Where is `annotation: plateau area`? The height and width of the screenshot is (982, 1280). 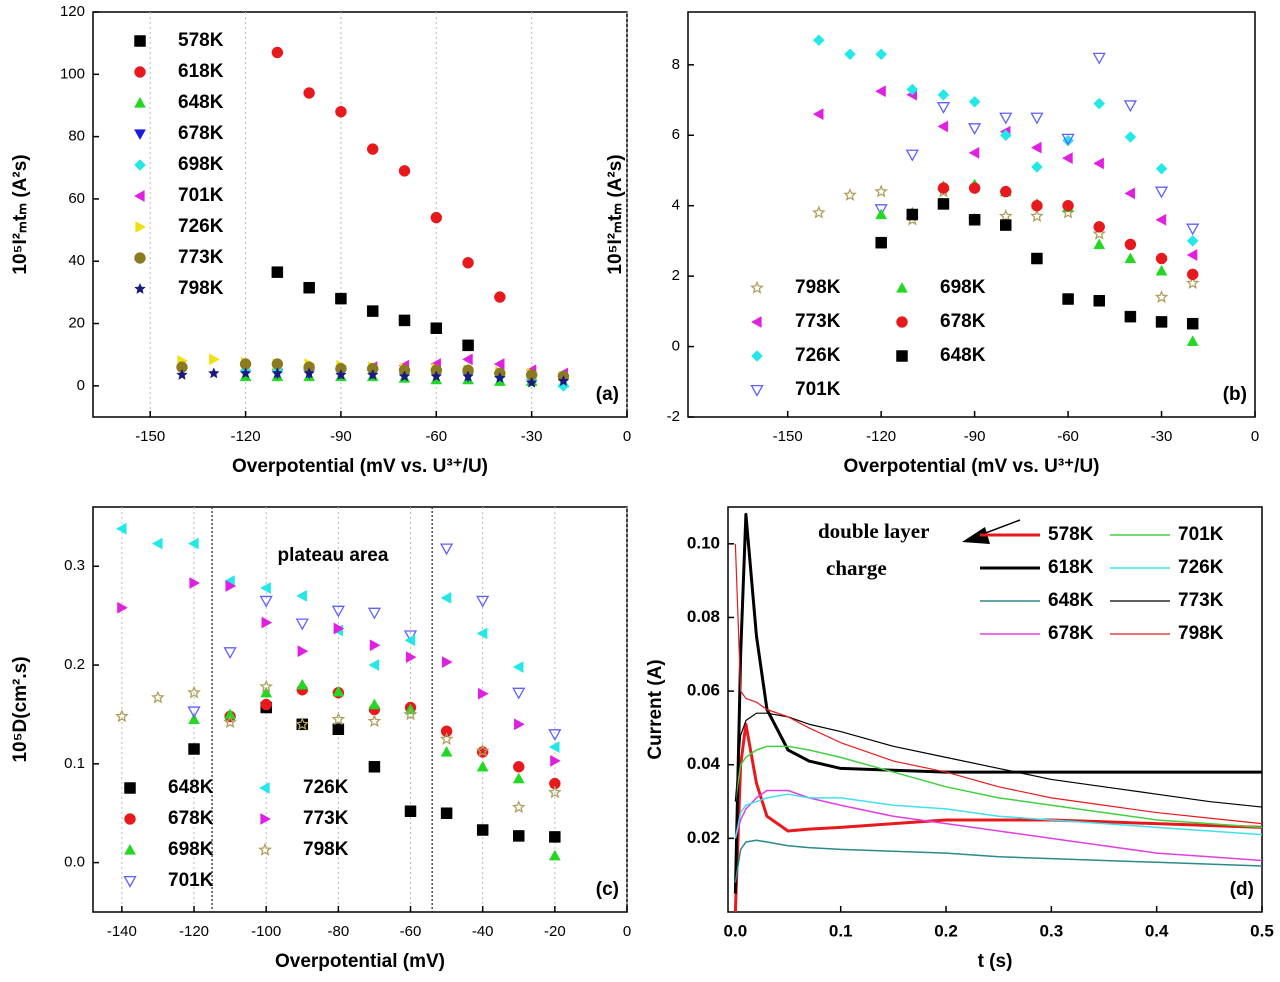
annotation: plateau area is located at coordinates (333, 555).